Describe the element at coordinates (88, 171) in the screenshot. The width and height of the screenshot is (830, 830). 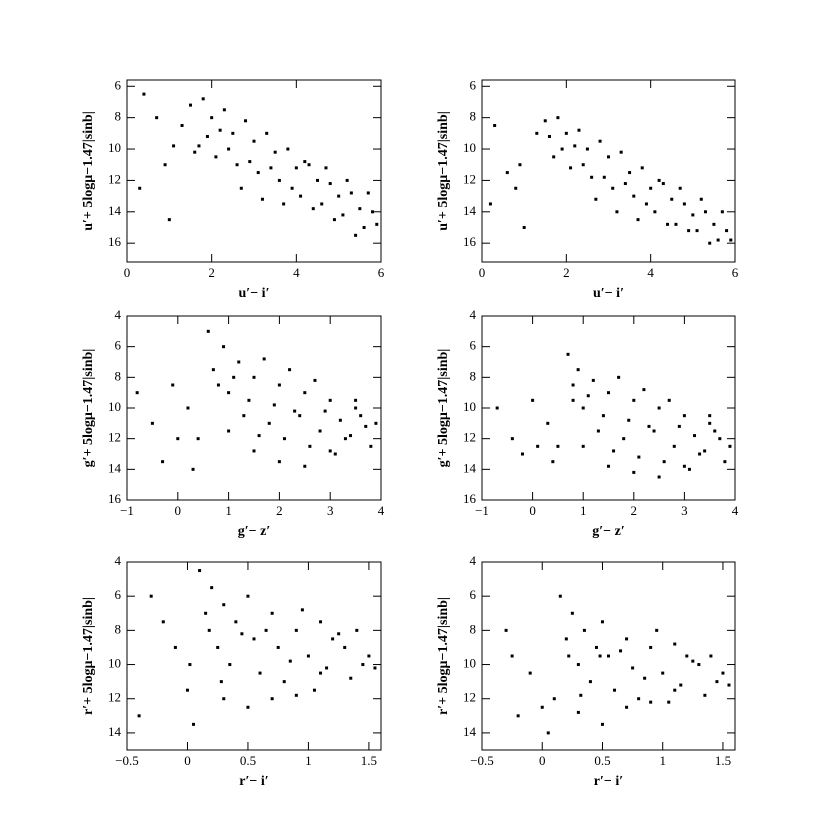
I see `y-axis-label: u′+ 5logμ−1.47|sinb|` at that location.